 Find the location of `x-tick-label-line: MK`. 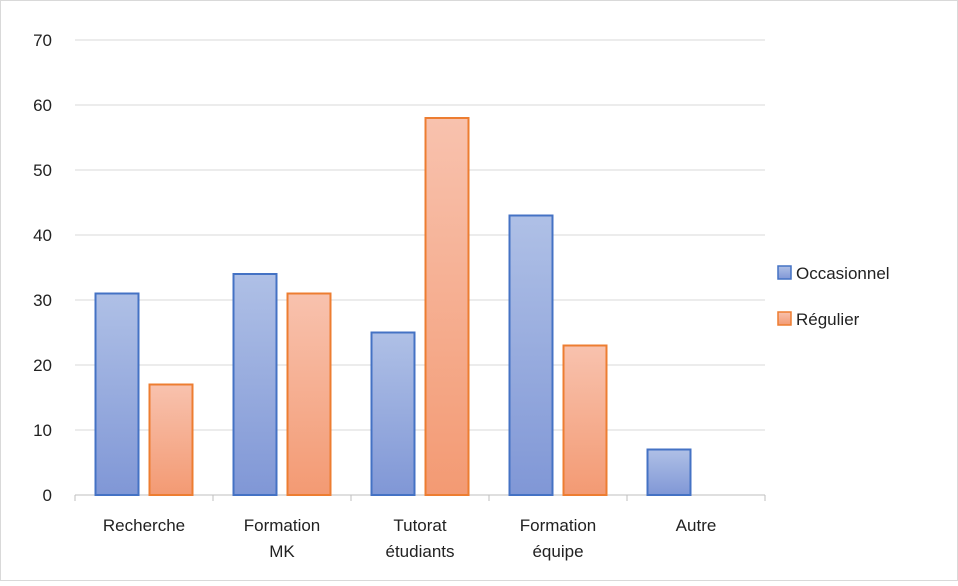

x-tick-label-line: MK is located at coordinates (282, 551).